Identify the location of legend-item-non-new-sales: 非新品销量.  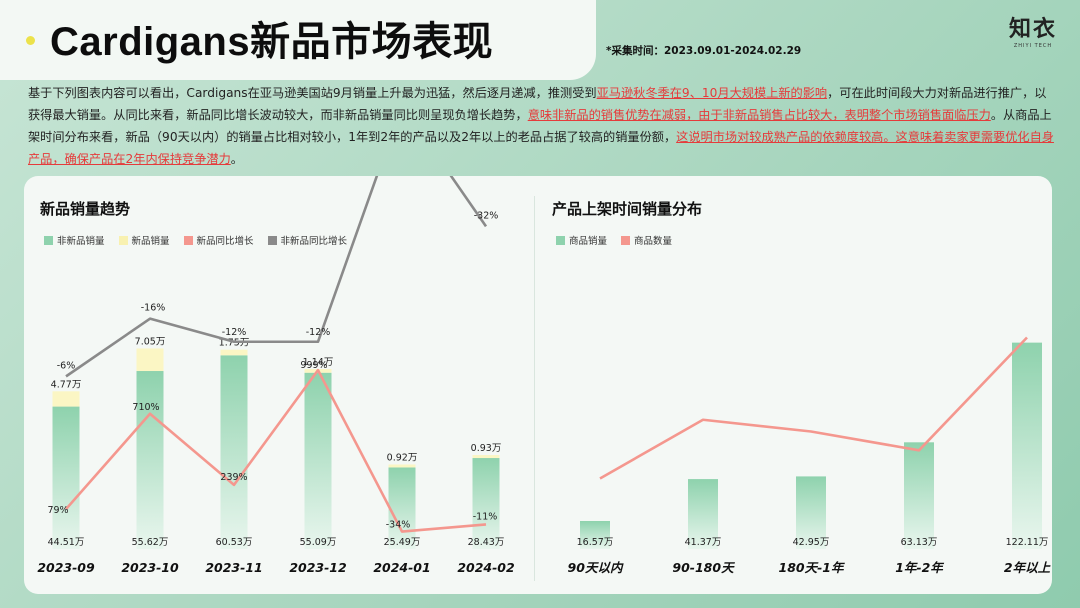
(74, 240).